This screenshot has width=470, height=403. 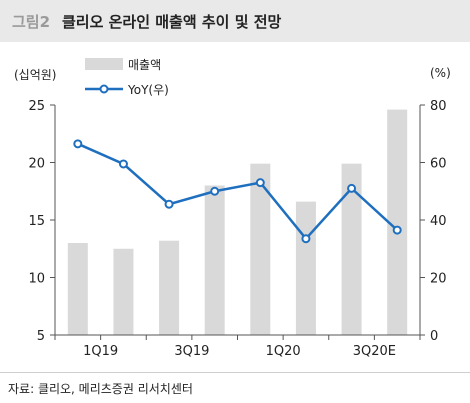 I want to click on x-tick-label: 1Q19, so click(x=100, y=351).